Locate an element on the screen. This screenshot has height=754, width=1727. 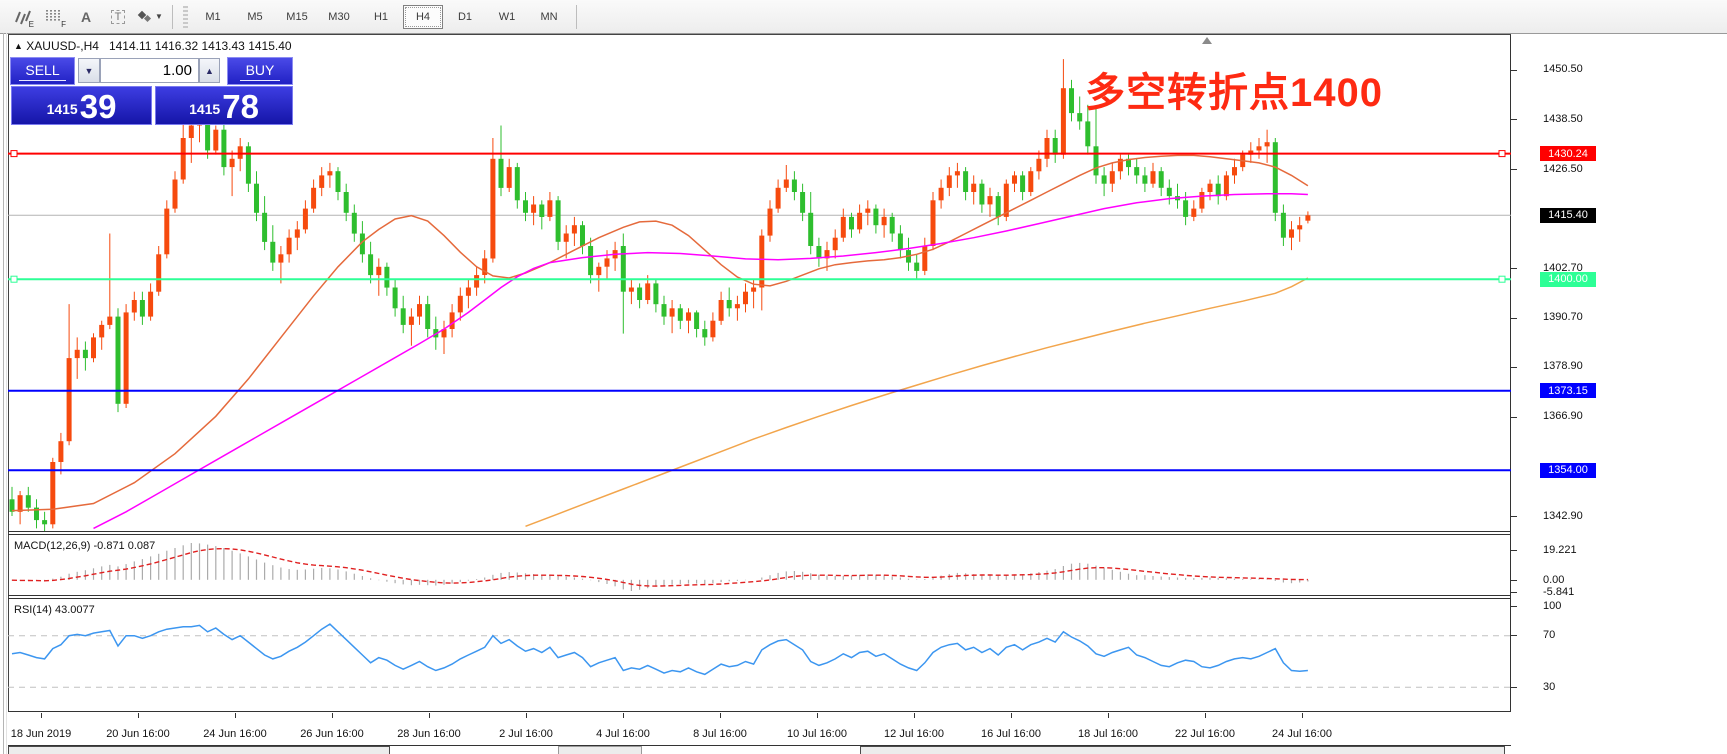
macd-values: -0.871 0.087 is located at coordinates (124, 546).